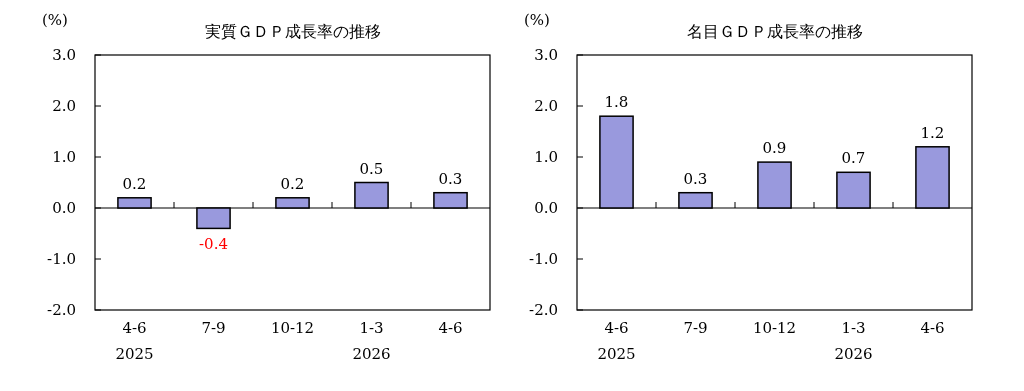 The width and height of the screenshot is (1024, 391). What do you see at coordinates (292, 31) in the screenshot?
I see `chart-title: 実質ＧＤＰ成長率の推移` at bounding box center [292, 31].